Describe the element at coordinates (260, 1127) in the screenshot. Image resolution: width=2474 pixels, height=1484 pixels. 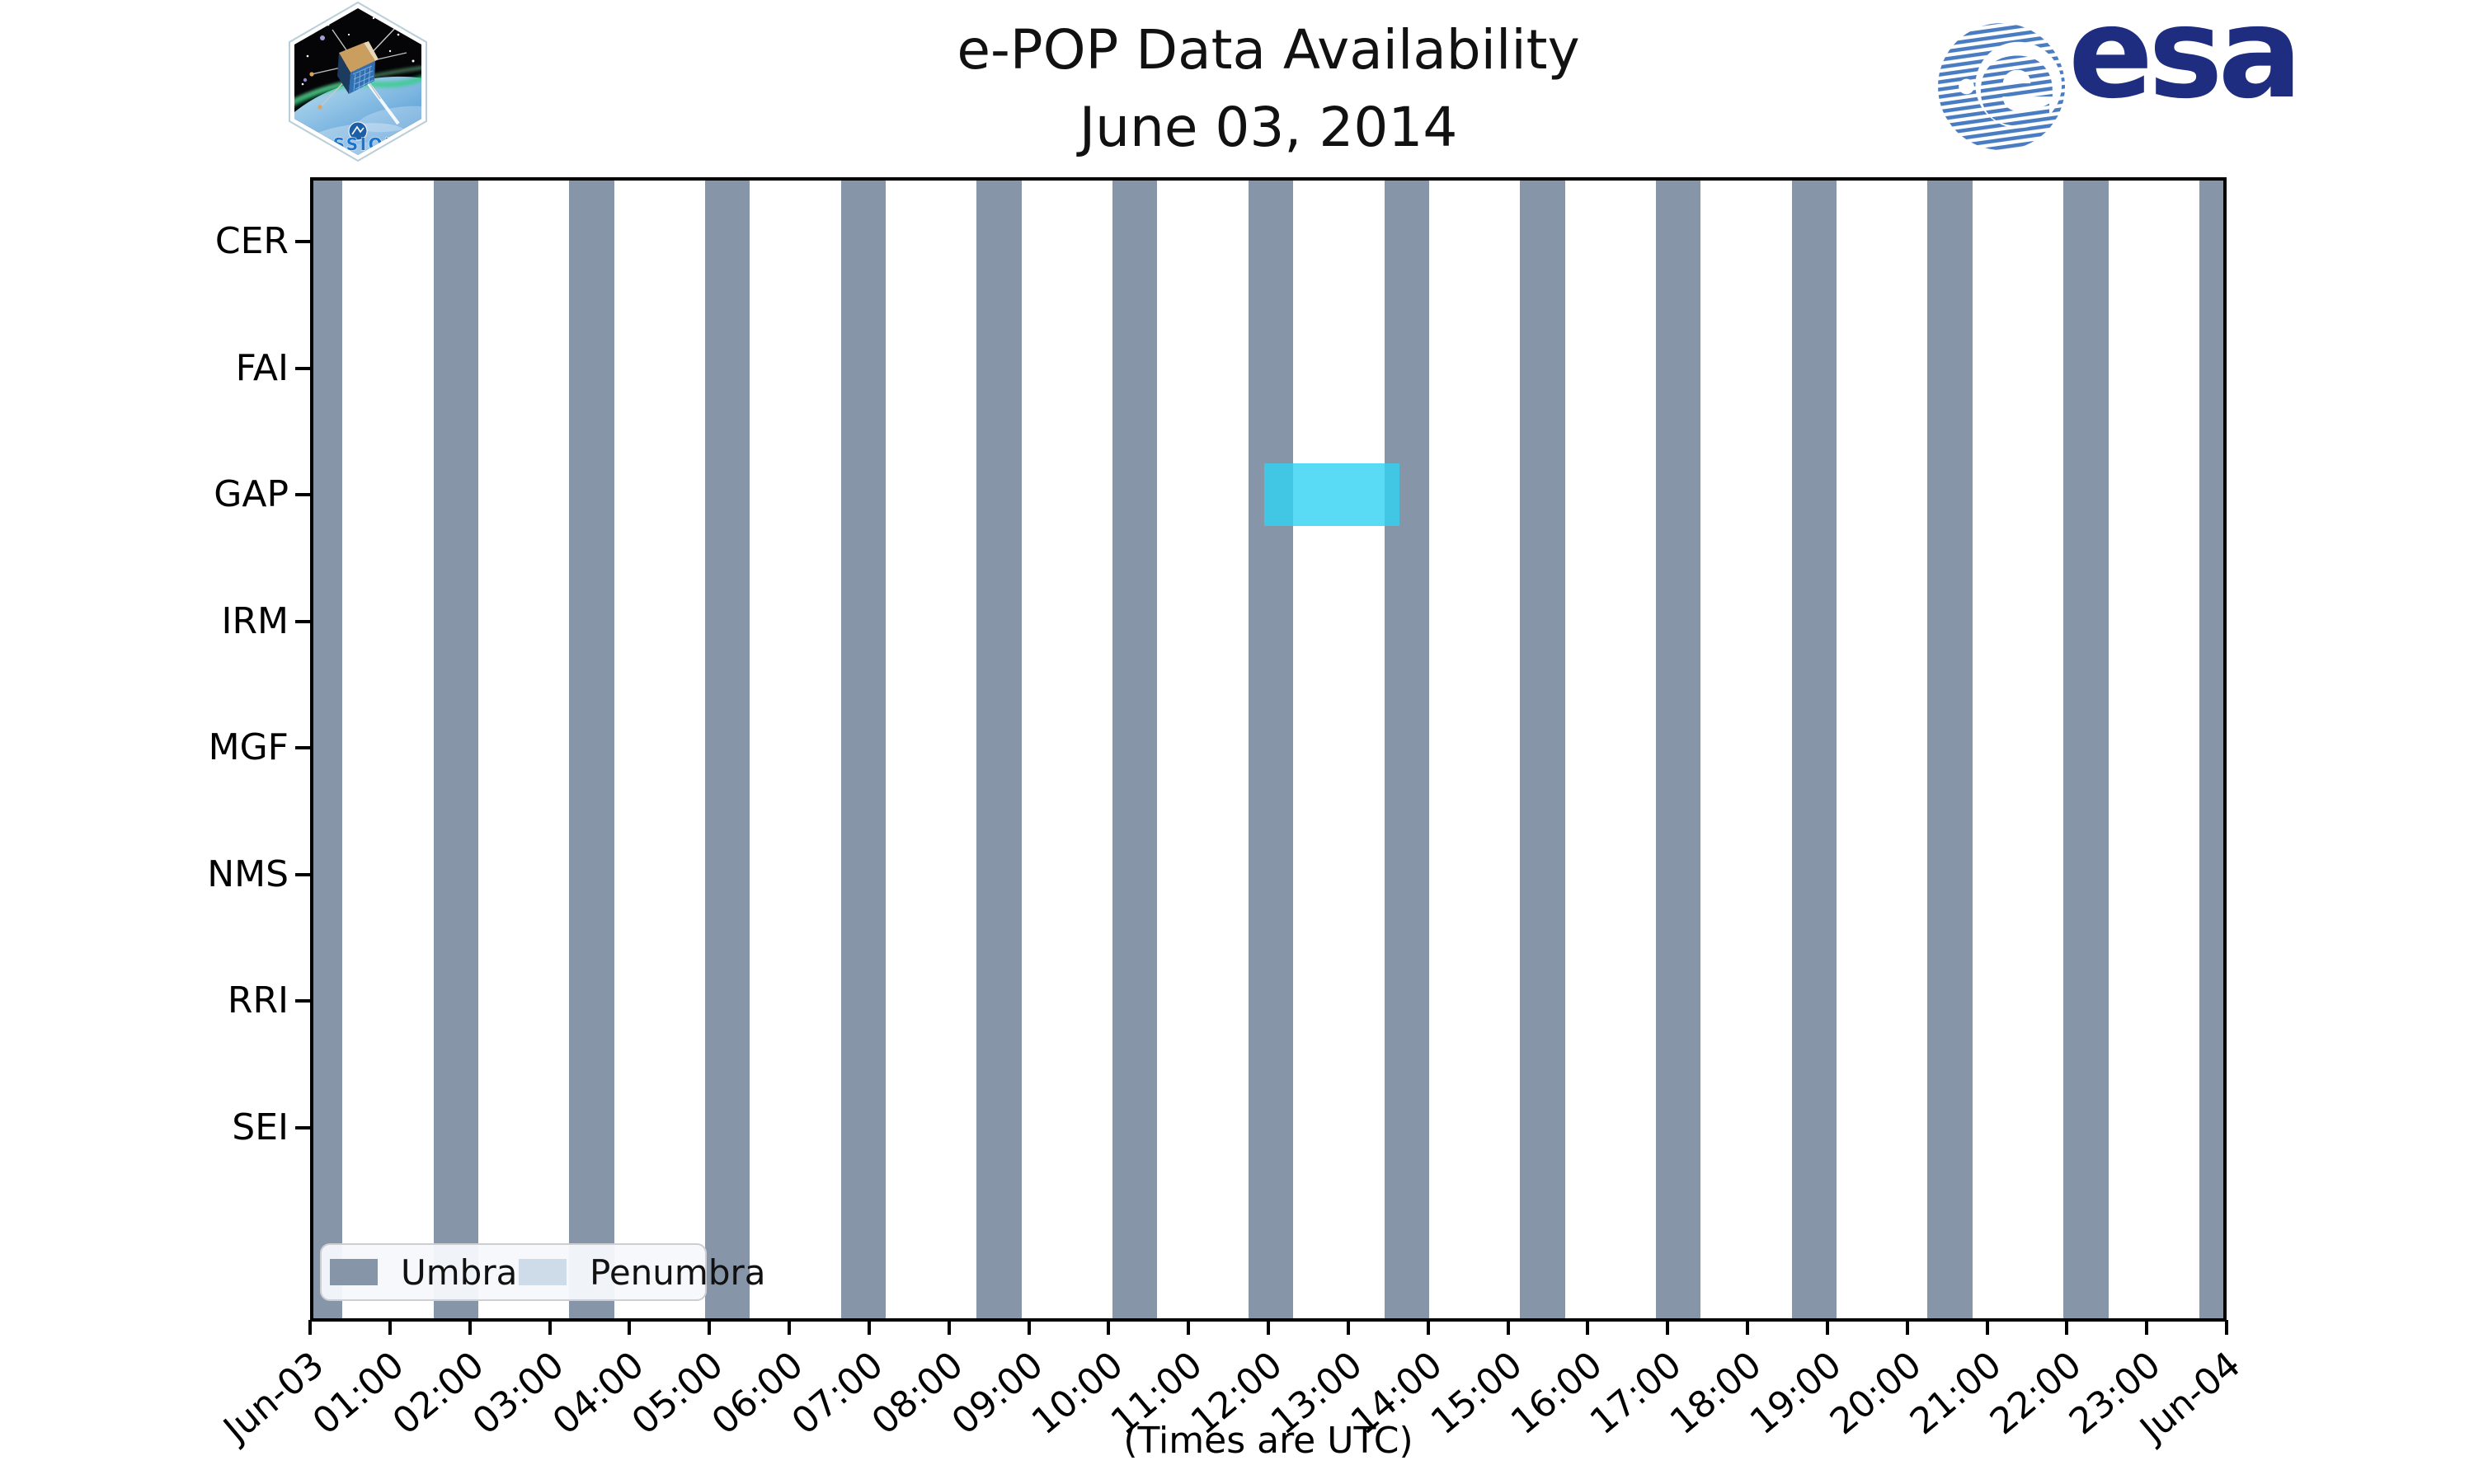
I see `instrument-label-sei: SEI` at that location.